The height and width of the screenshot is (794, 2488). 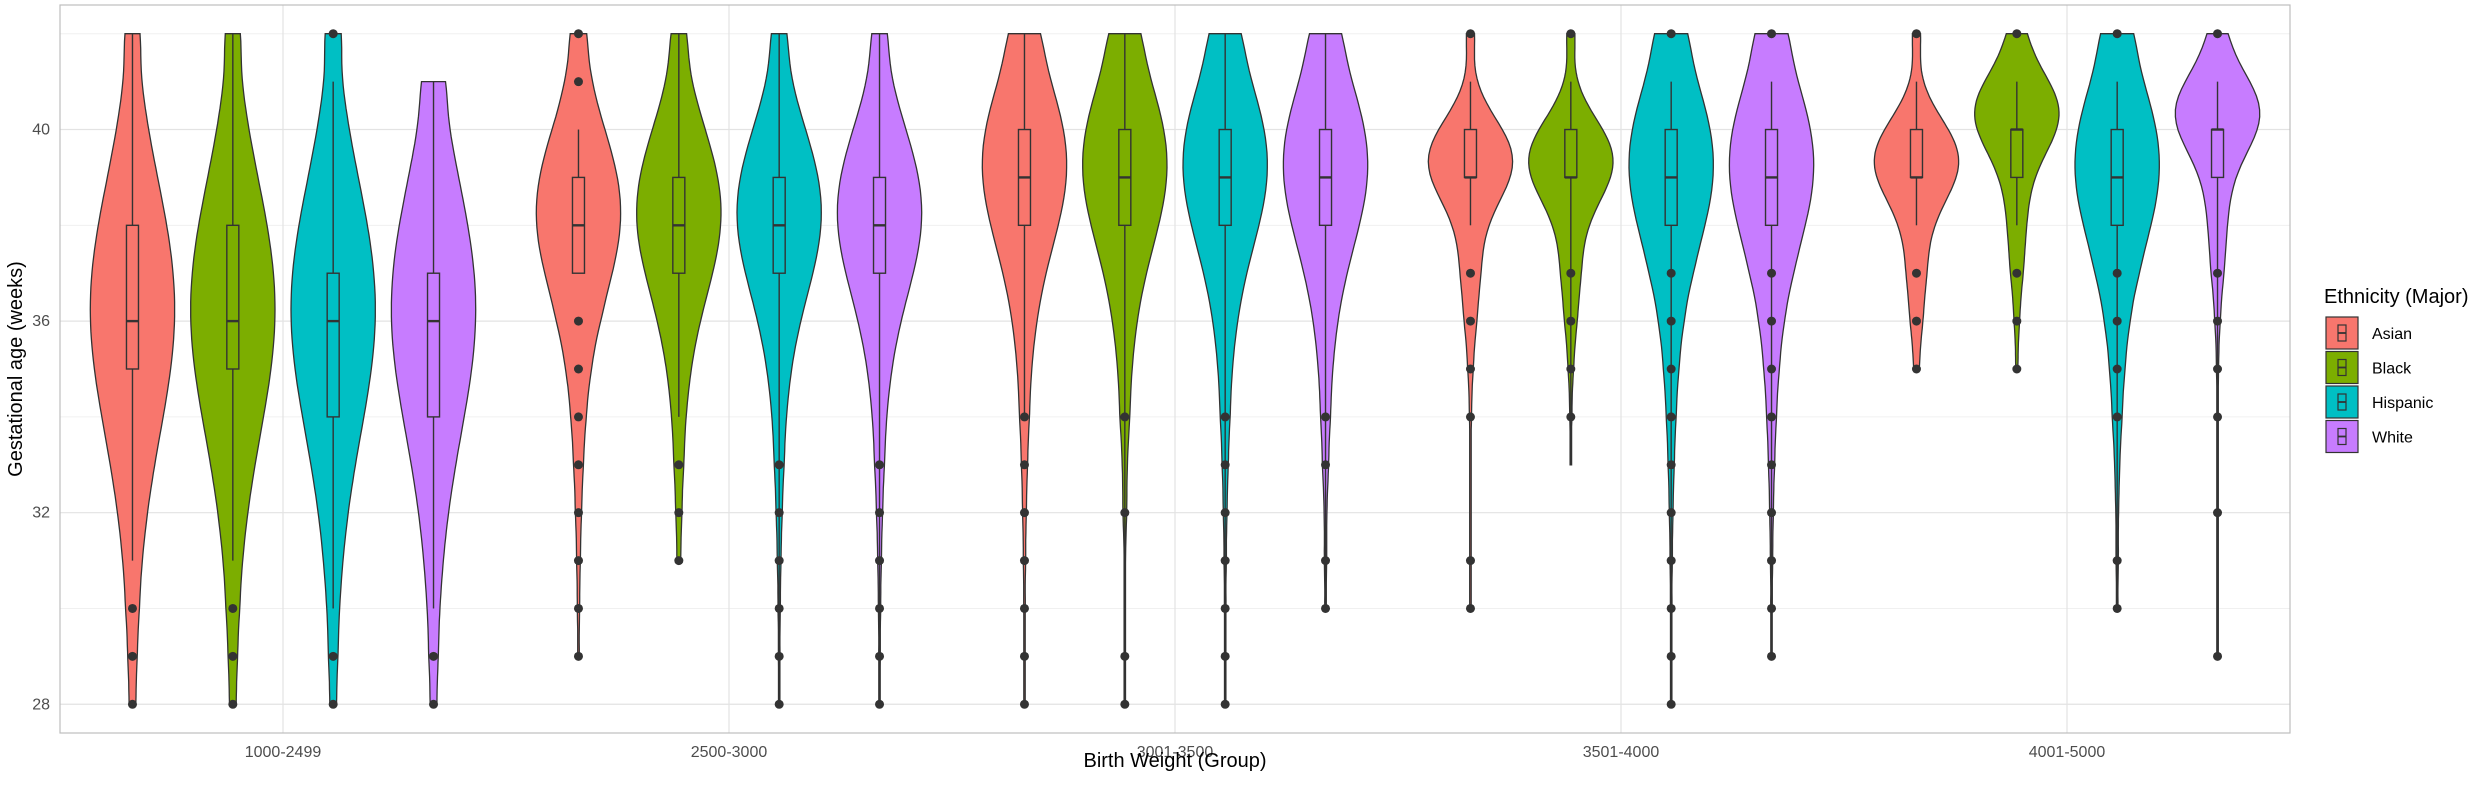 I want to click on legend-label: Black, so click(x=2392, y=369).